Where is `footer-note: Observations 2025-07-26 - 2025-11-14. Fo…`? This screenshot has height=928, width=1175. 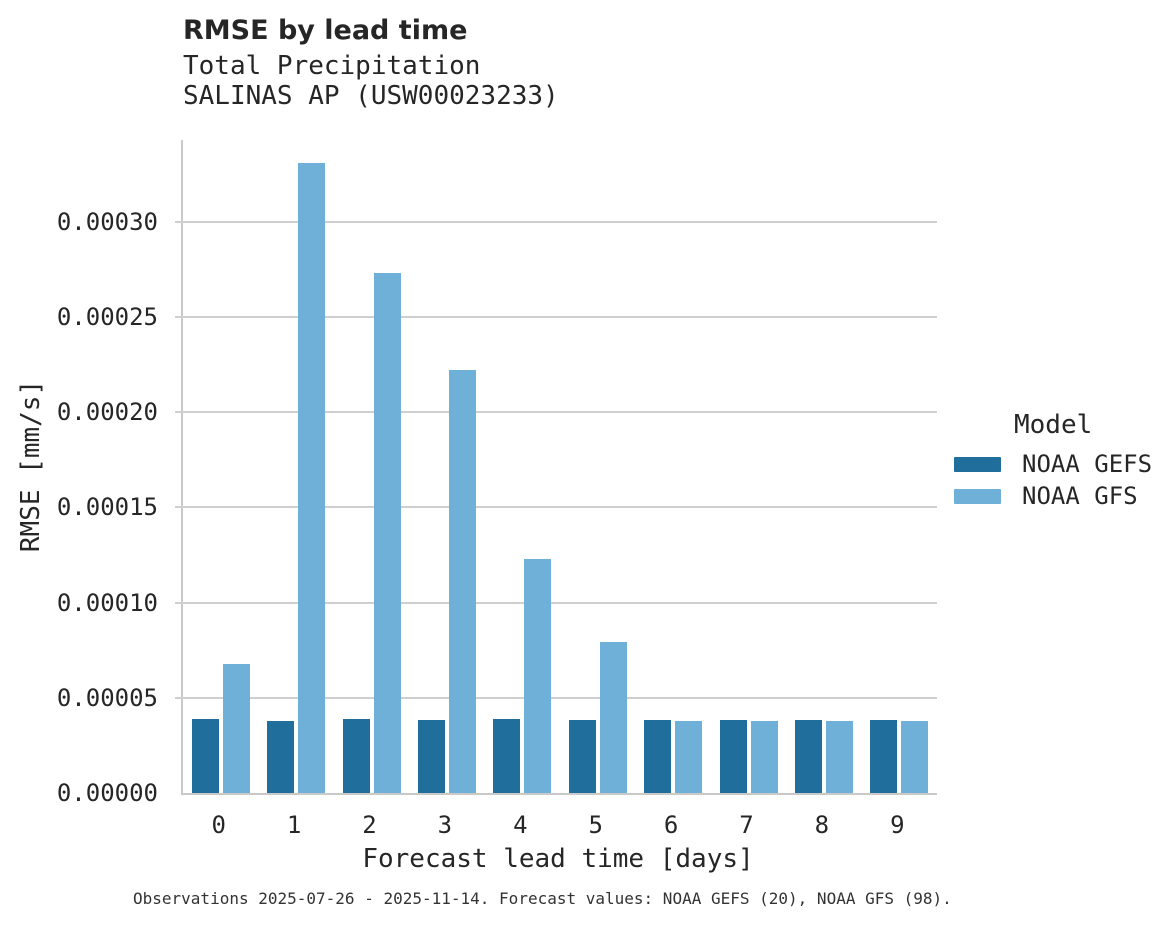
footer-note: Observations 2025-07-26 - 2025-11-14. Fo… is located at coordinates (542, 898).